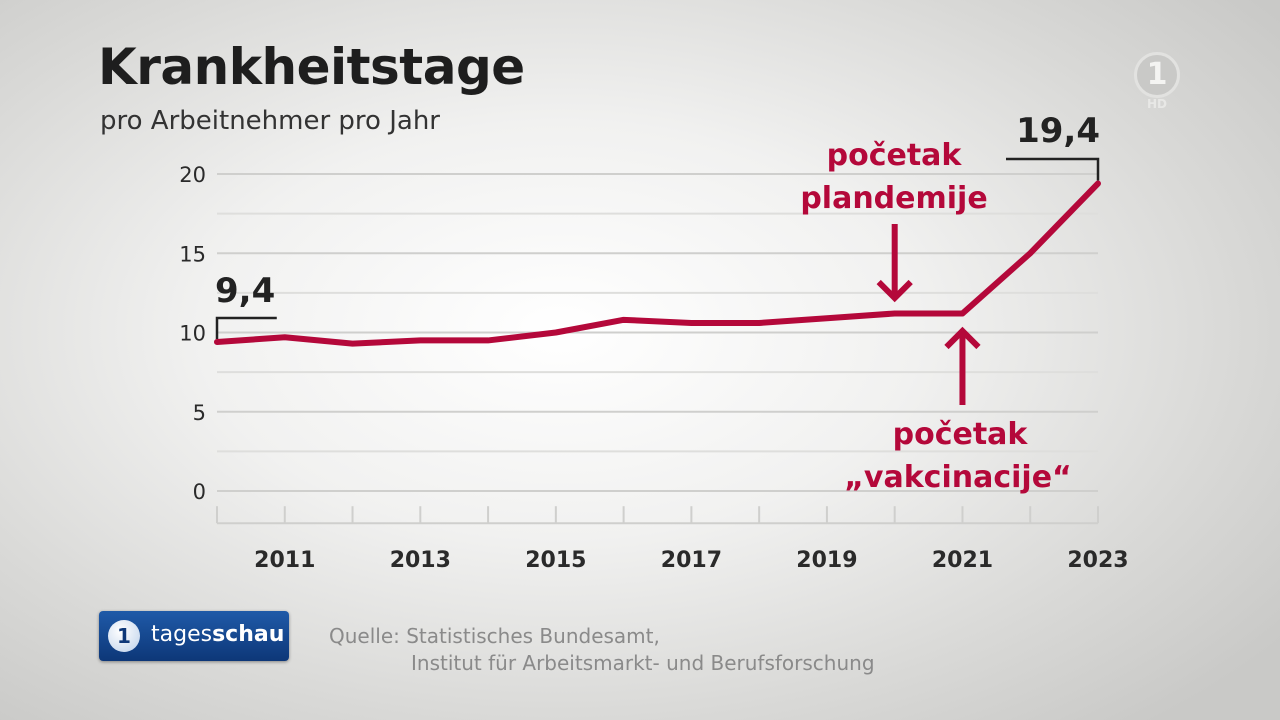 The image size is (1280, 720). I want to click on x-tick-label: 2023, so click(1097, 560).